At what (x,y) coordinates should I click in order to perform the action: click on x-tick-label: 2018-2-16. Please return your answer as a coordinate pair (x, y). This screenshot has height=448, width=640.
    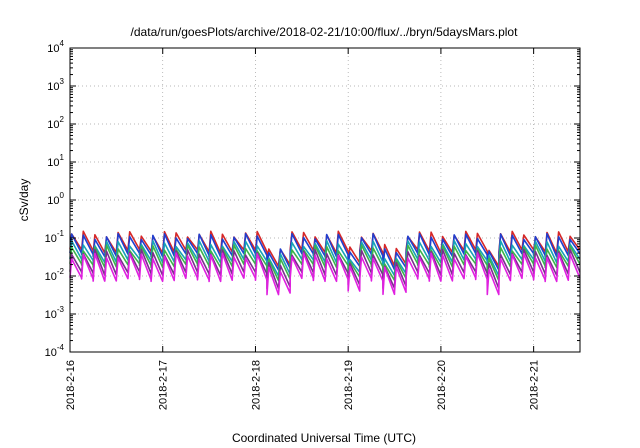
    Looking at the image, I should click on (71, 385).